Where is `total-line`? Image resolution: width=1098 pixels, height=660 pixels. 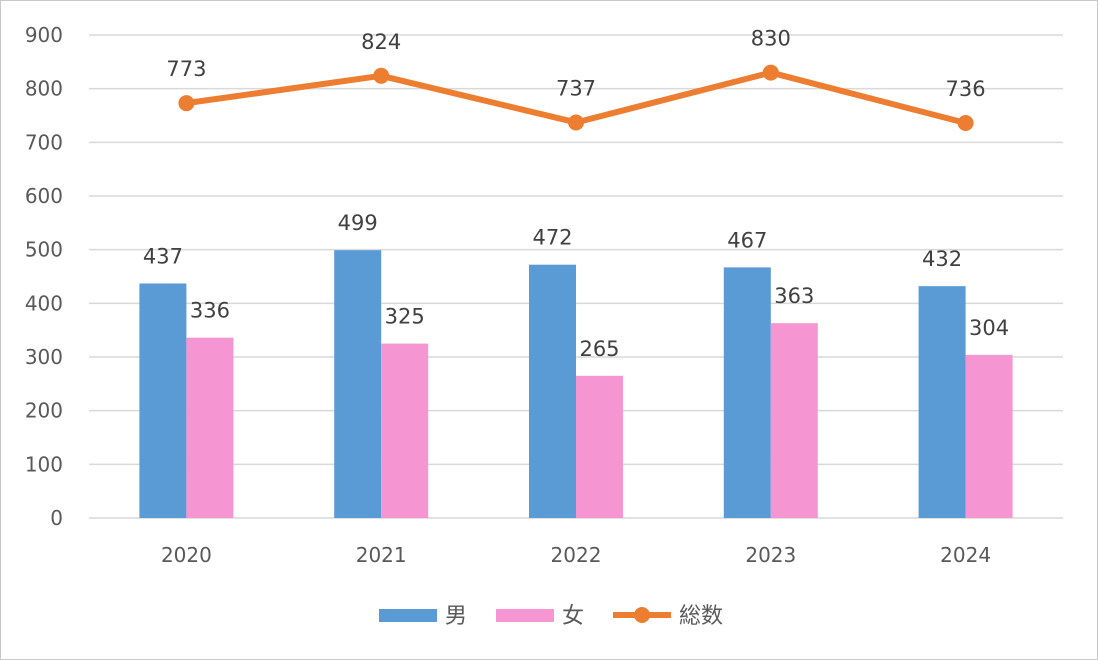
total-line is located at coordinates (576, 98).